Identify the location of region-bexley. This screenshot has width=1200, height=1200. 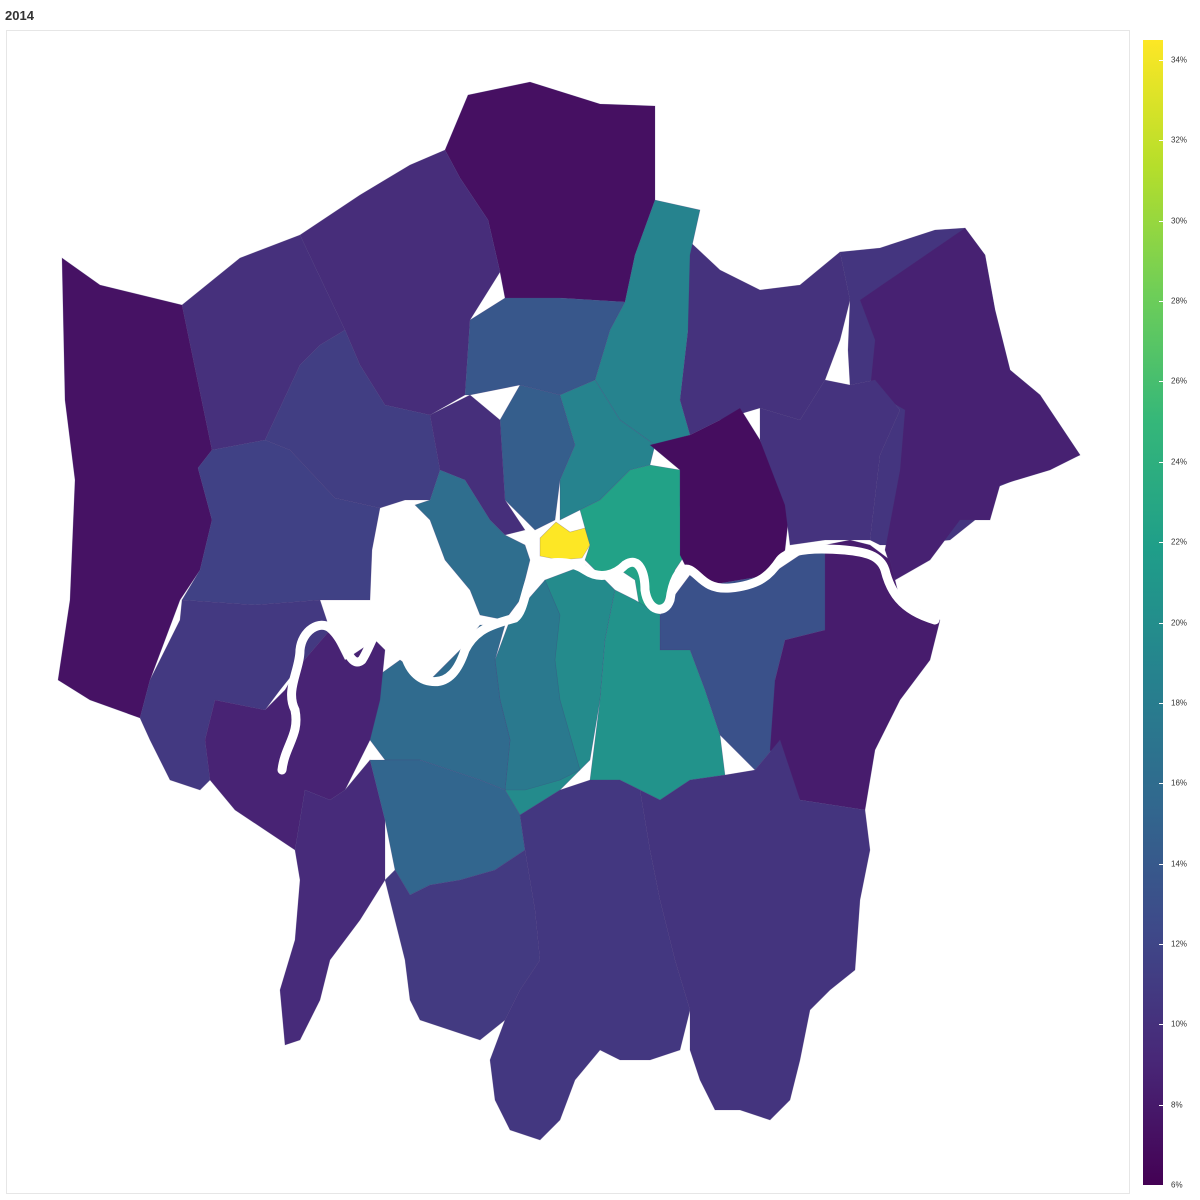
(855, 675).